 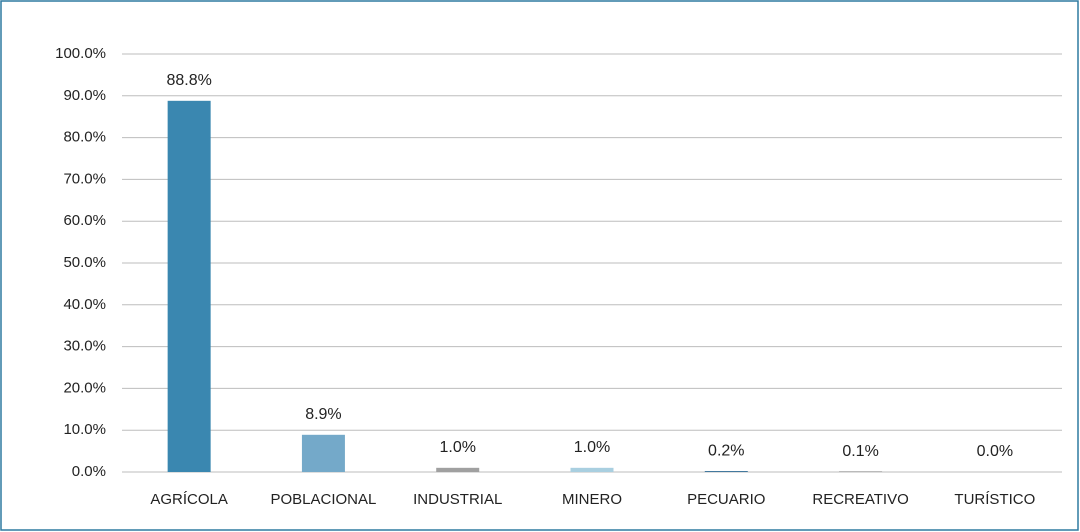 I want to click on data-label: 88.8%, so click(x=188, y=80).